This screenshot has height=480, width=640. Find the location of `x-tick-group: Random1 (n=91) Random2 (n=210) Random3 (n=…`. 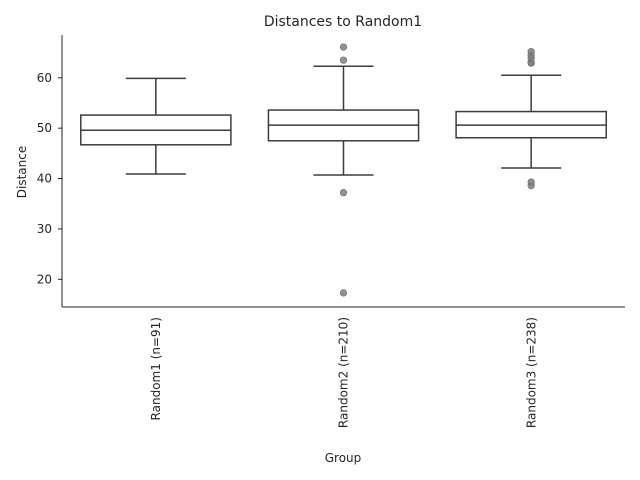

x-tick-group: Random1 (n=91) Random2 (n=210) Random3 (n=… is located at coordinates (343, 372).